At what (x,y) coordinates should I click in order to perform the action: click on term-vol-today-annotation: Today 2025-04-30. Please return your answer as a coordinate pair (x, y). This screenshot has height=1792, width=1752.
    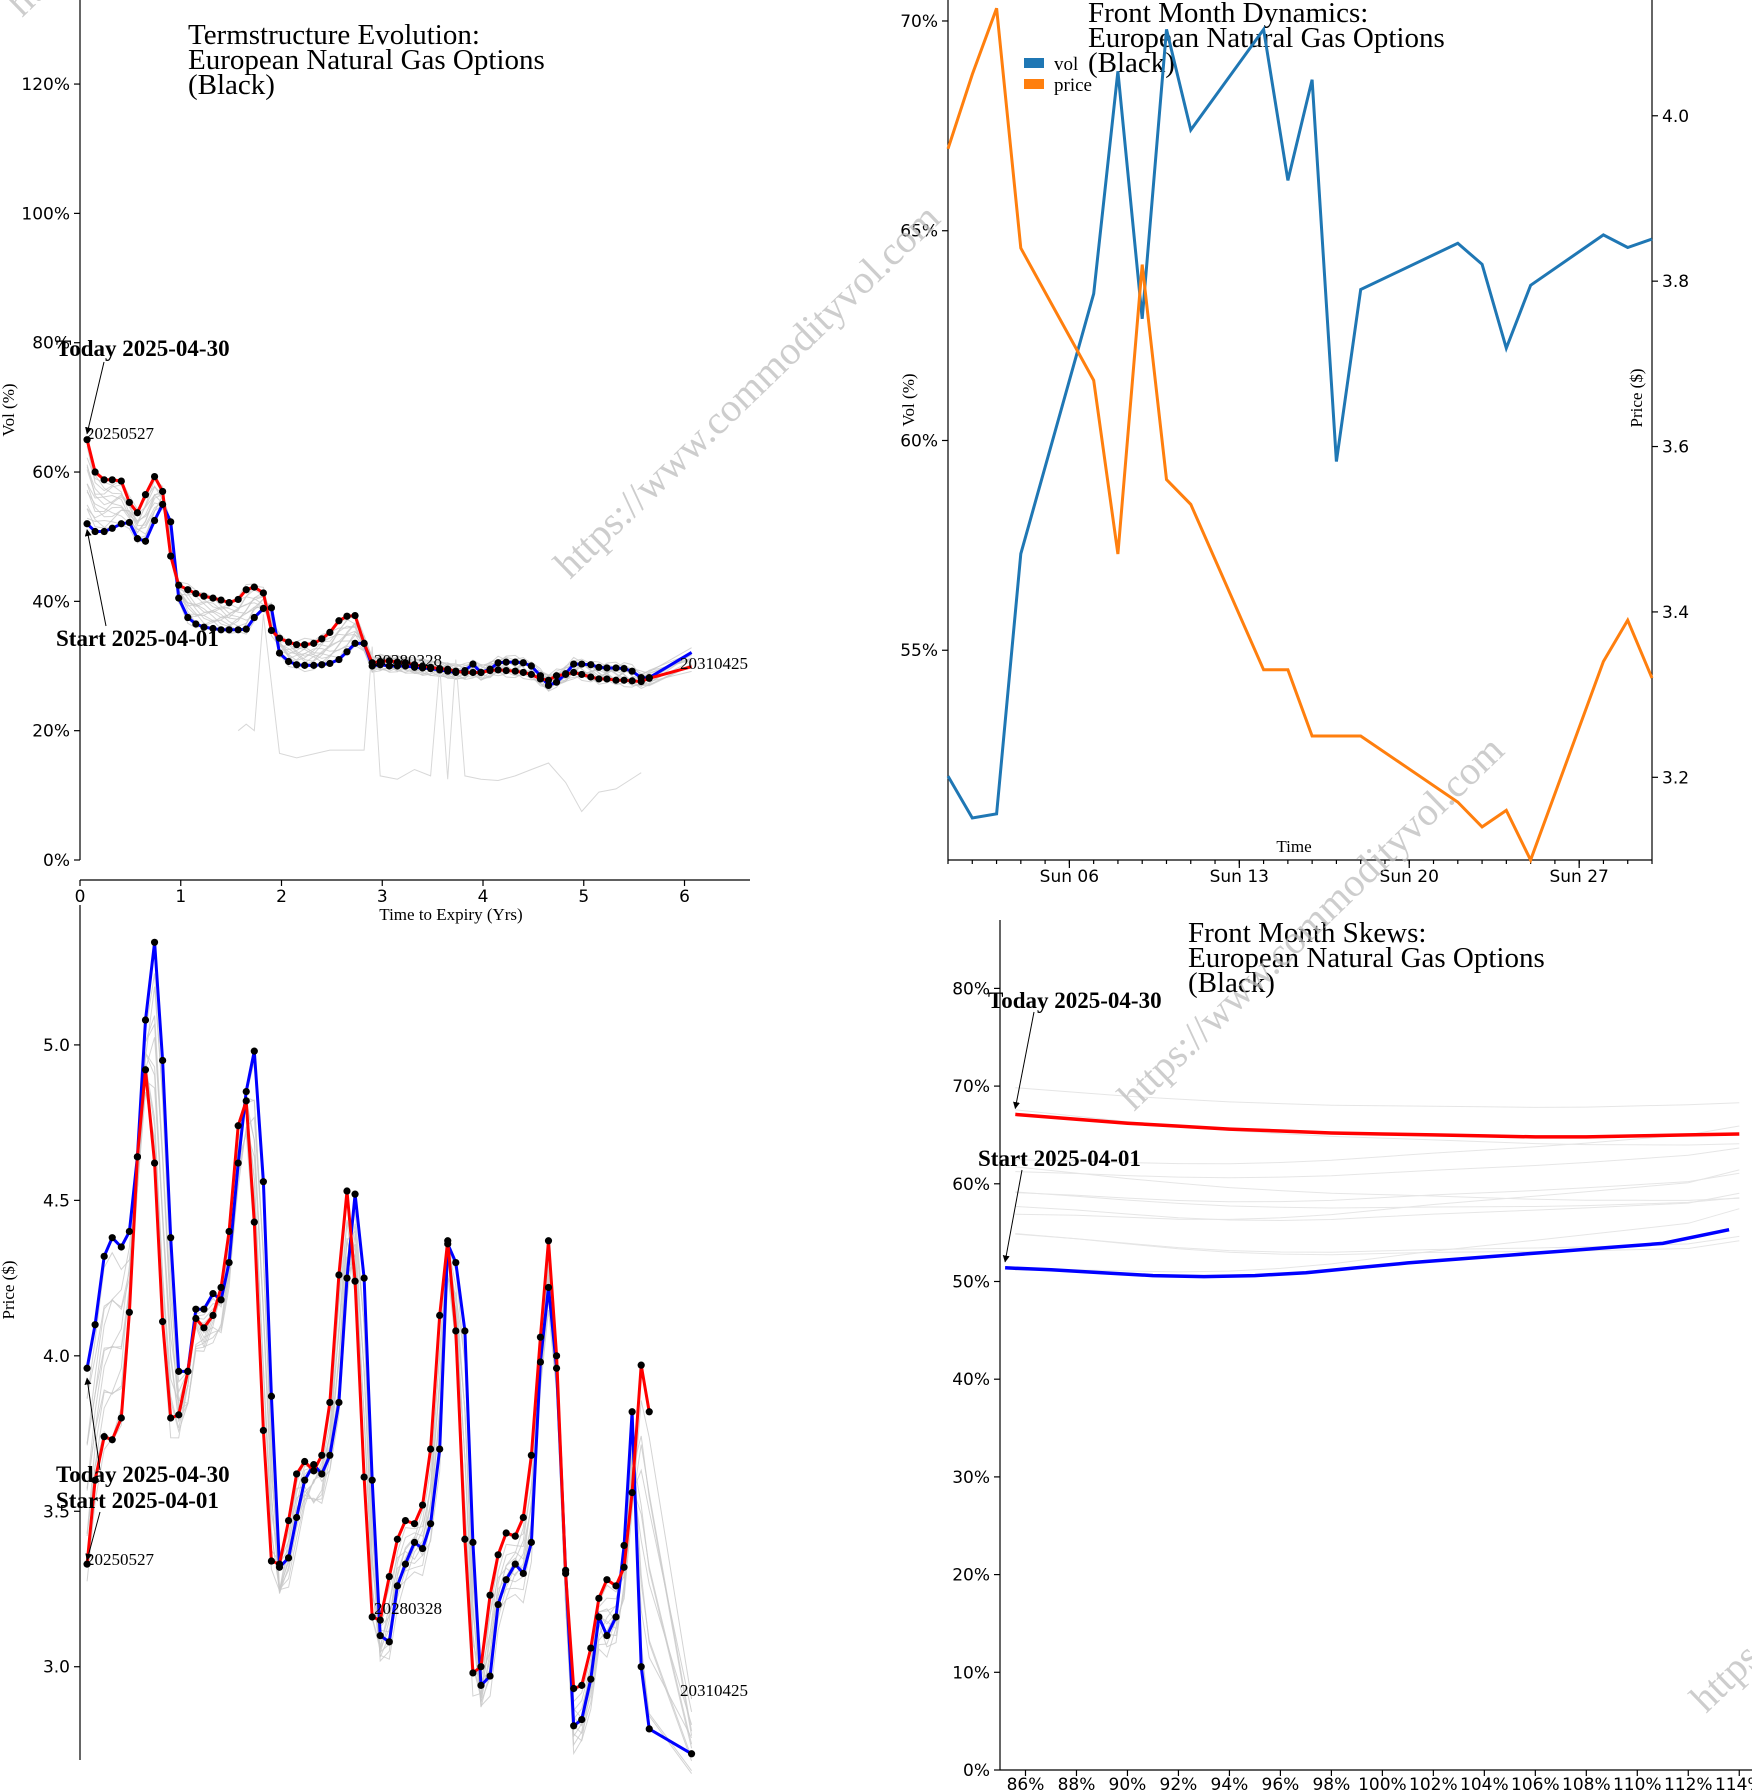
    Looking at the image, I should click on (143, 348).